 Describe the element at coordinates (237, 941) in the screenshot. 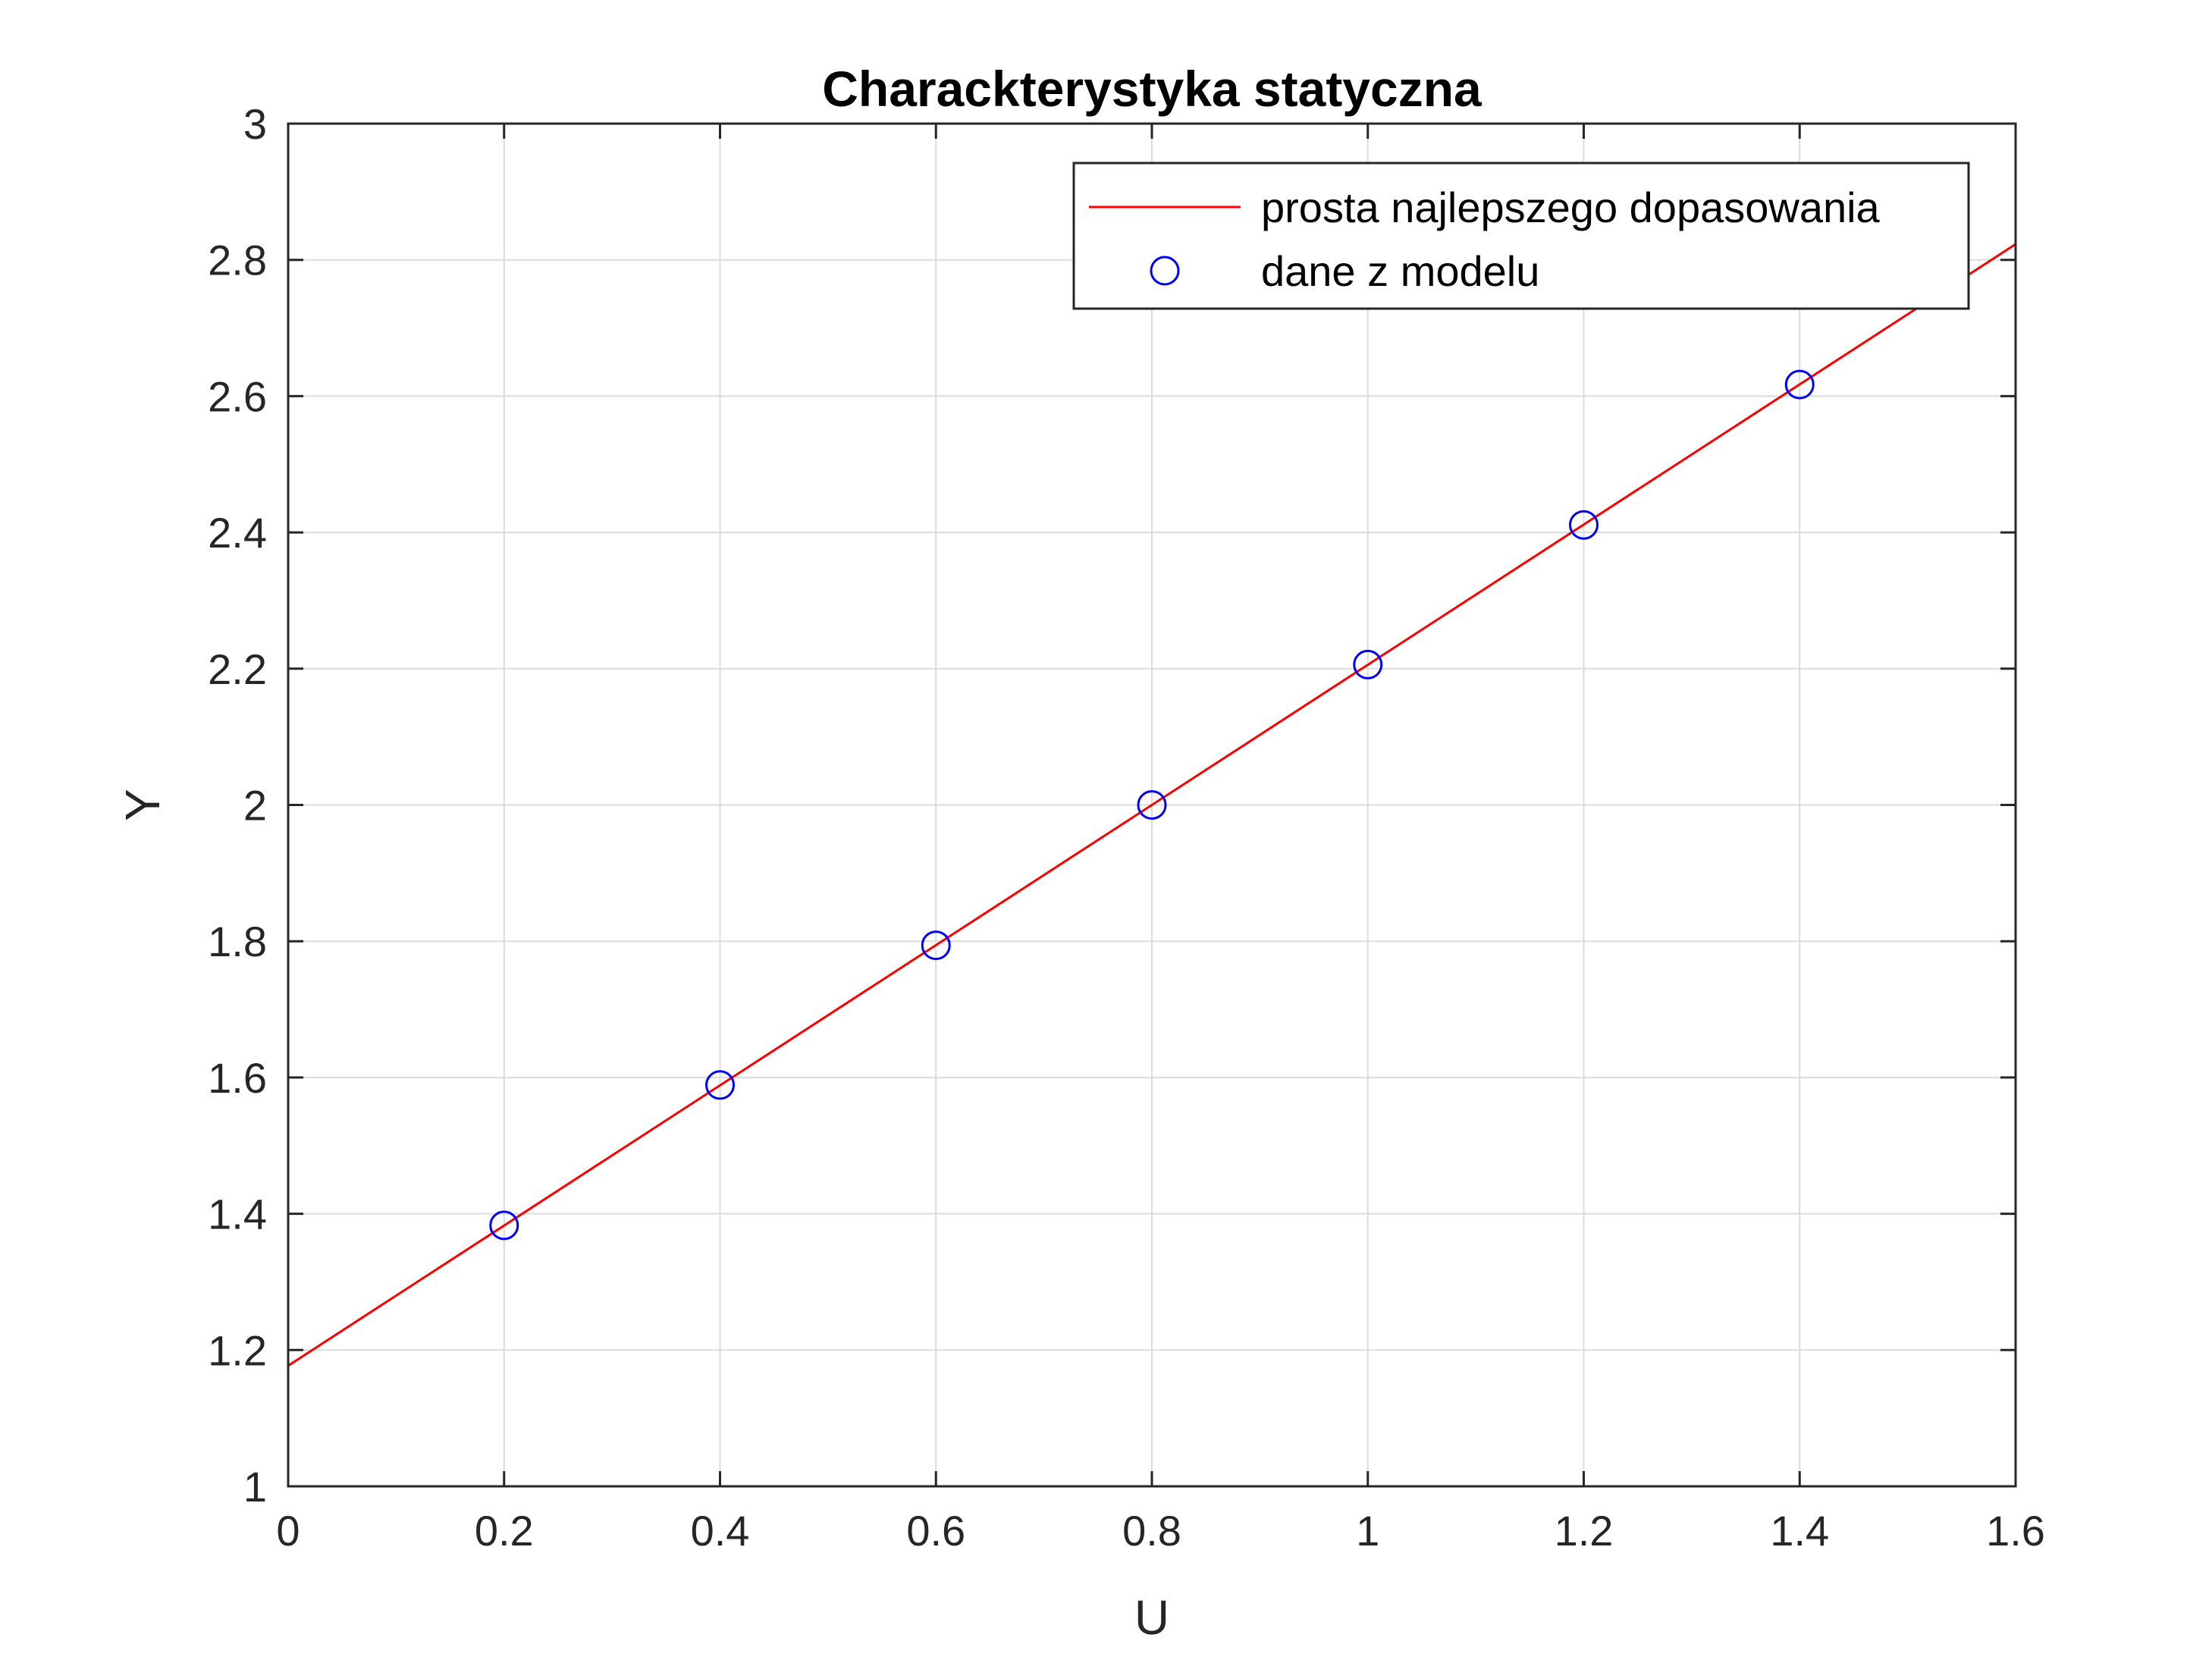

I see `y-tick-label: 1.8` at that location.